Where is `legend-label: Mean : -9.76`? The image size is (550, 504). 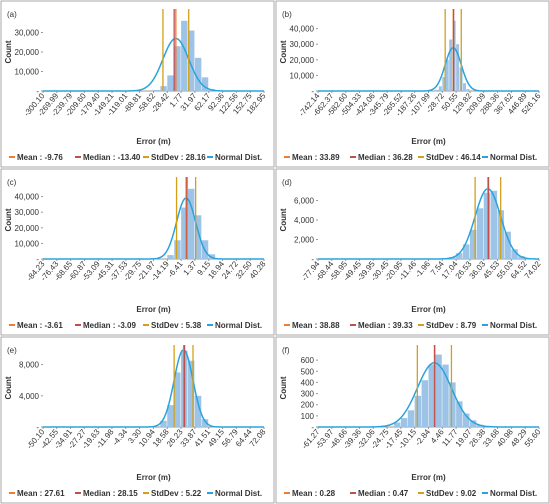 legend-label: Mean : -9.76 is located at coordinates (40, 157).